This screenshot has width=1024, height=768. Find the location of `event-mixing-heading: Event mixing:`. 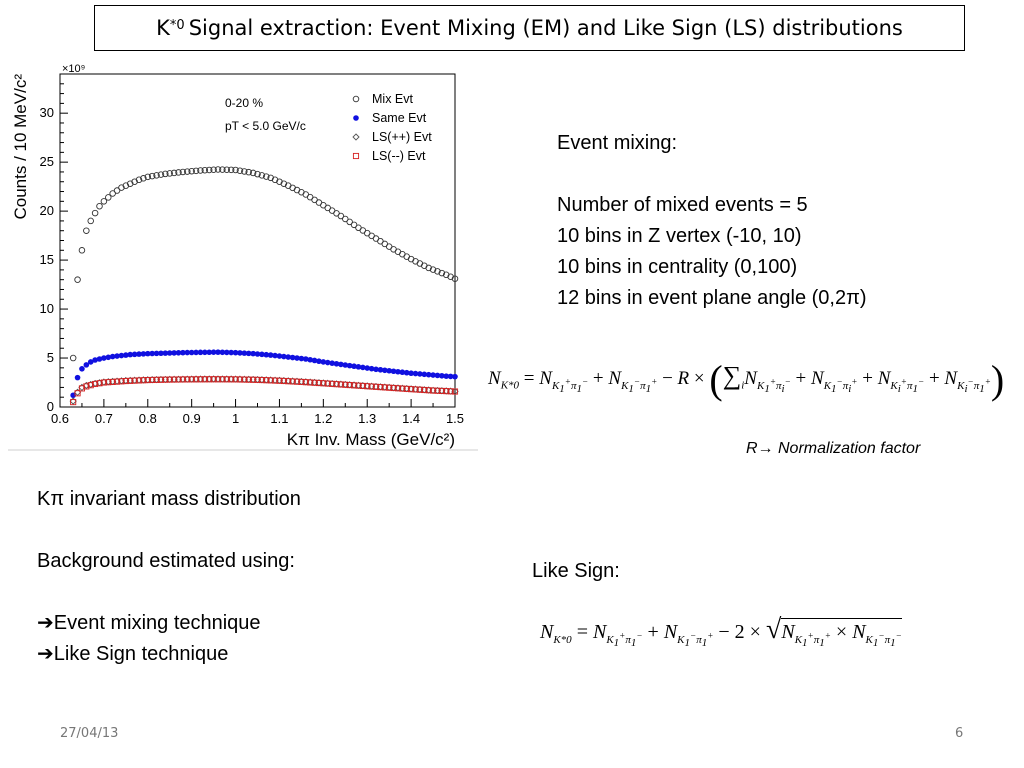

event-mixing-heading: Event mixing: is located at coordinates (617, 143).